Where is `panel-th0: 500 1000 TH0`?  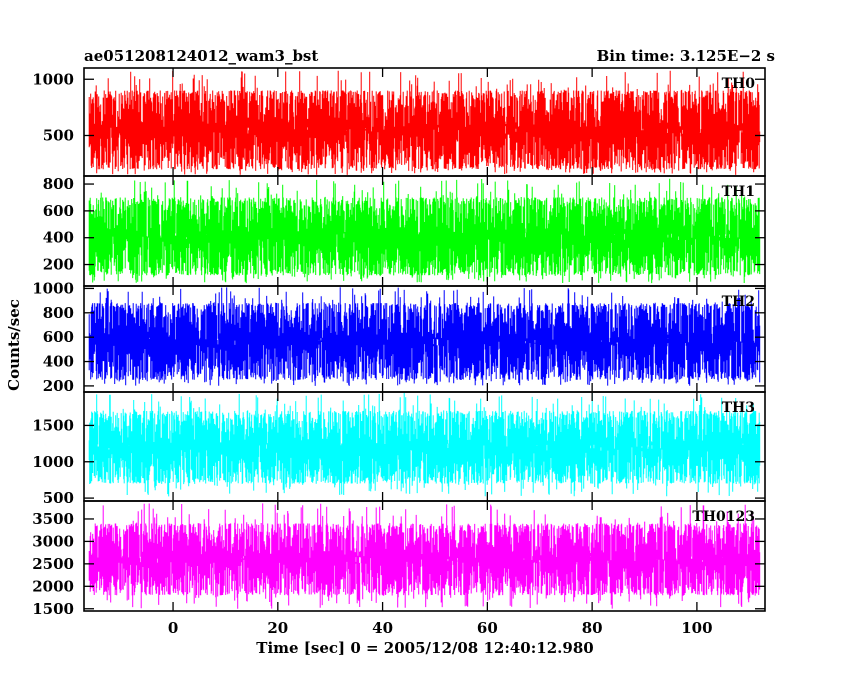
panel-th0: 500 1000 TH0 is located at coordinates (399, 122).